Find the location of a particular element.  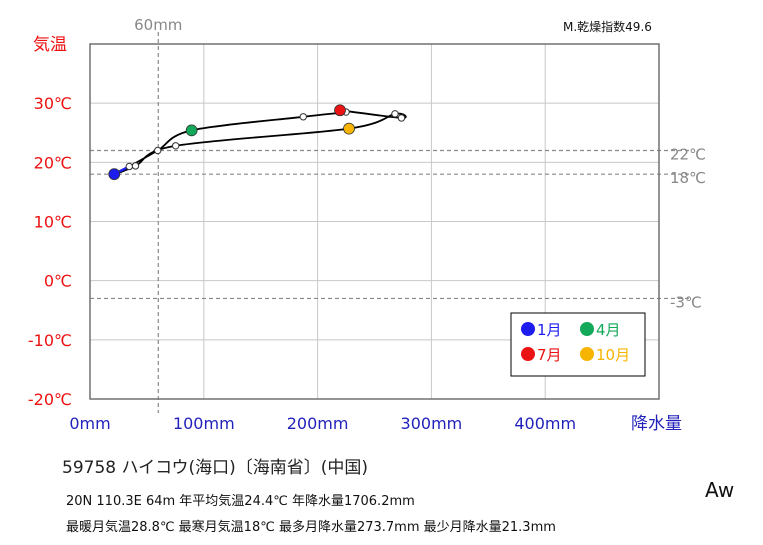

x-tick-label: 0mm is located at coordinates (89, 423).